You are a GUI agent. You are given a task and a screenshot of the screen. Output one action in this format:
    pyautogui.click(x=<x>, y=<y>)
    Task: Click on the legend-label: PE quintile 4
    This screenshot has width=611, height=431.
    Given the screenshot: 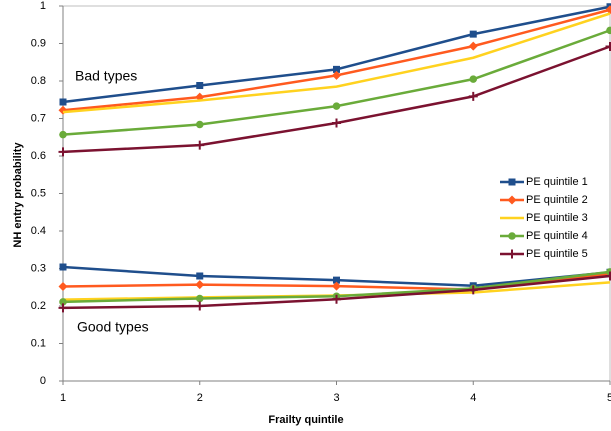 What is the action you would take?
    pyautogui.click(x=557, y=236)
    